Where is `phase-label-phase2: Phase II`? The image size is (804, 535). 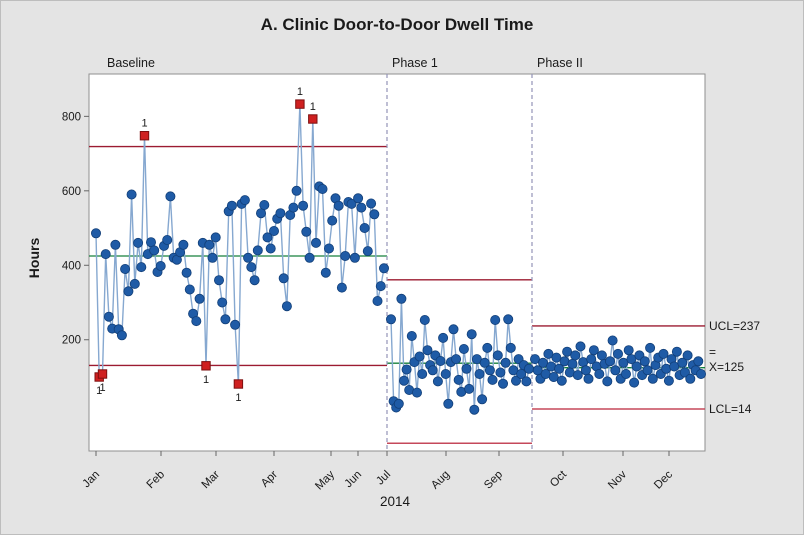
phase-label-phase2: Phase II is located at coordinates (560, 63).